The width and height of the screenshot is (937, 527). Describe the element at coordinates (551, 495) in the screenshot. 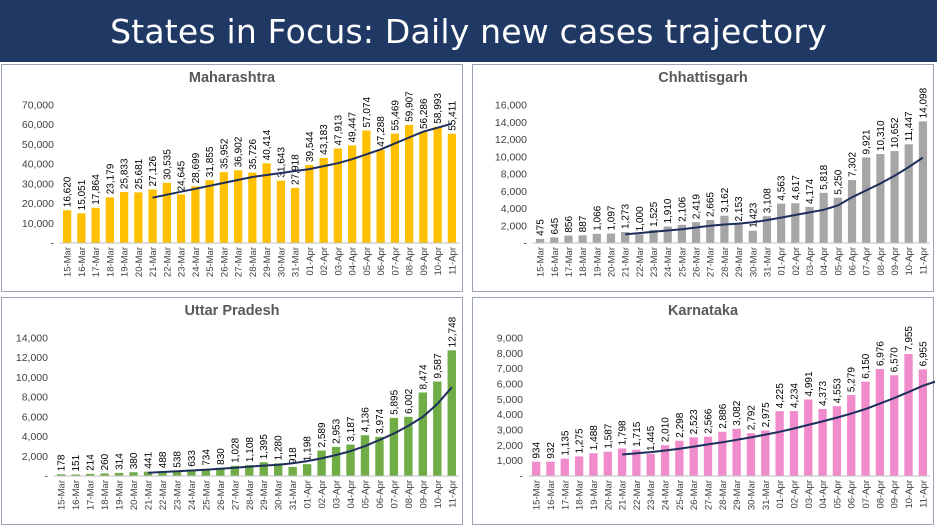

I see `x-tick-label: 16-Mar` at that location.